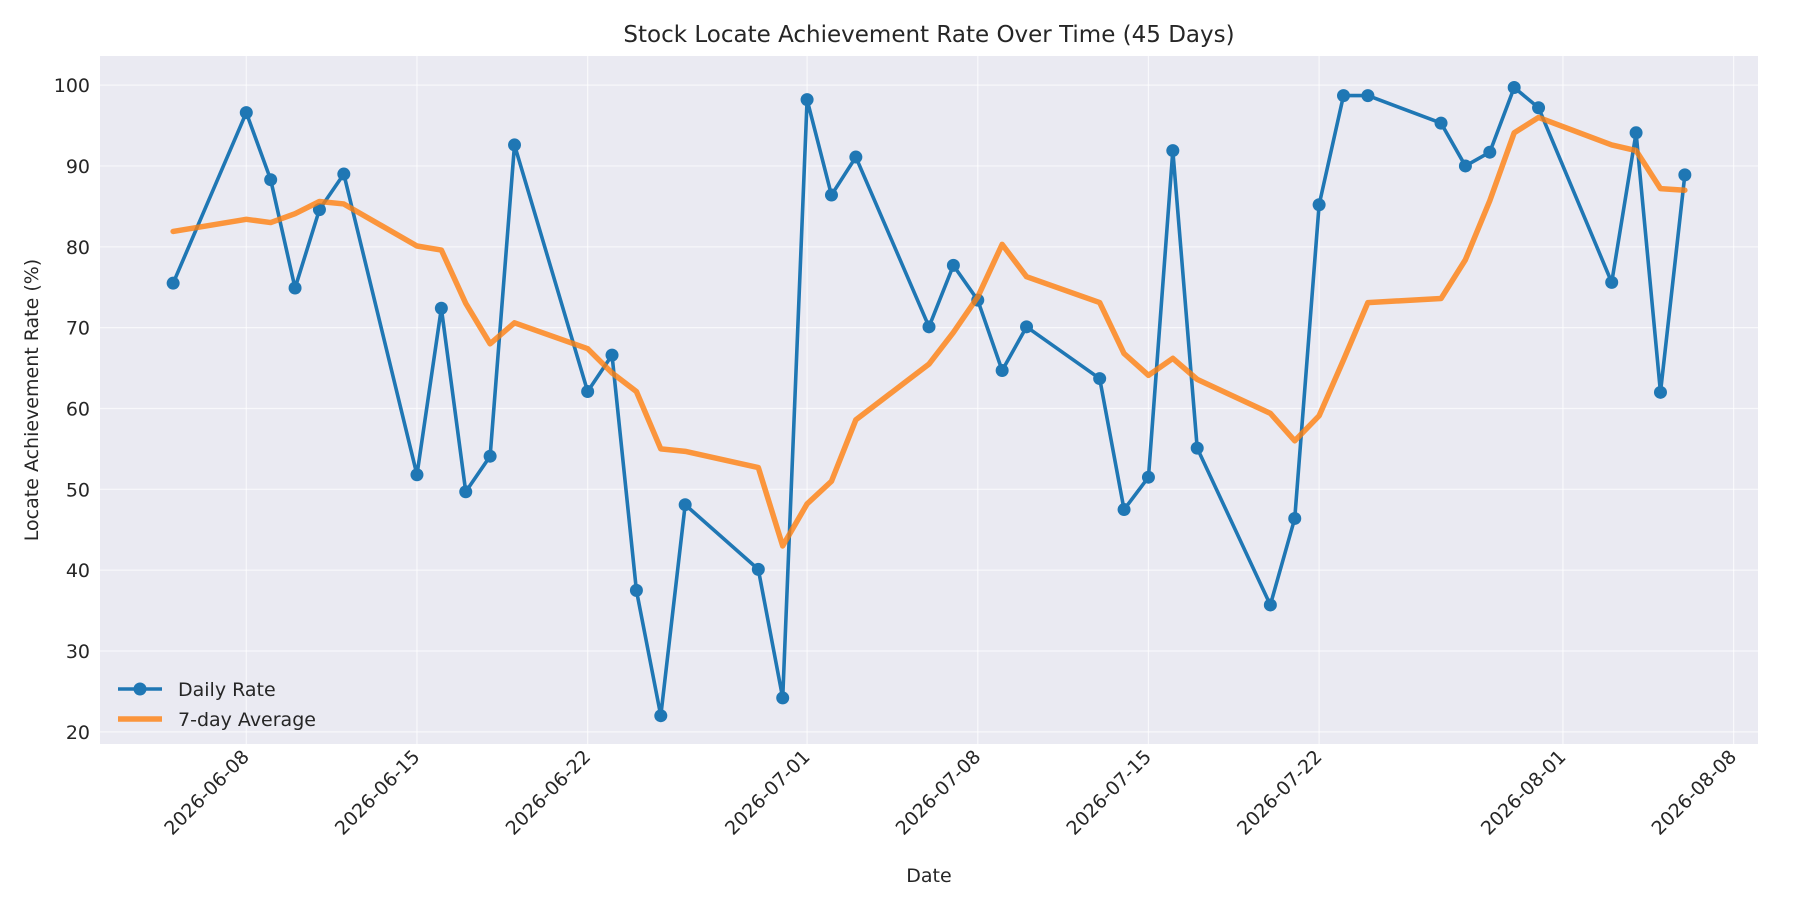 This screenshot has height=900, width=1800. What do you see at coordinates (78, 652) in the screenshot?
I see `y-tick-label: 30` at bounding box center [78, 652].